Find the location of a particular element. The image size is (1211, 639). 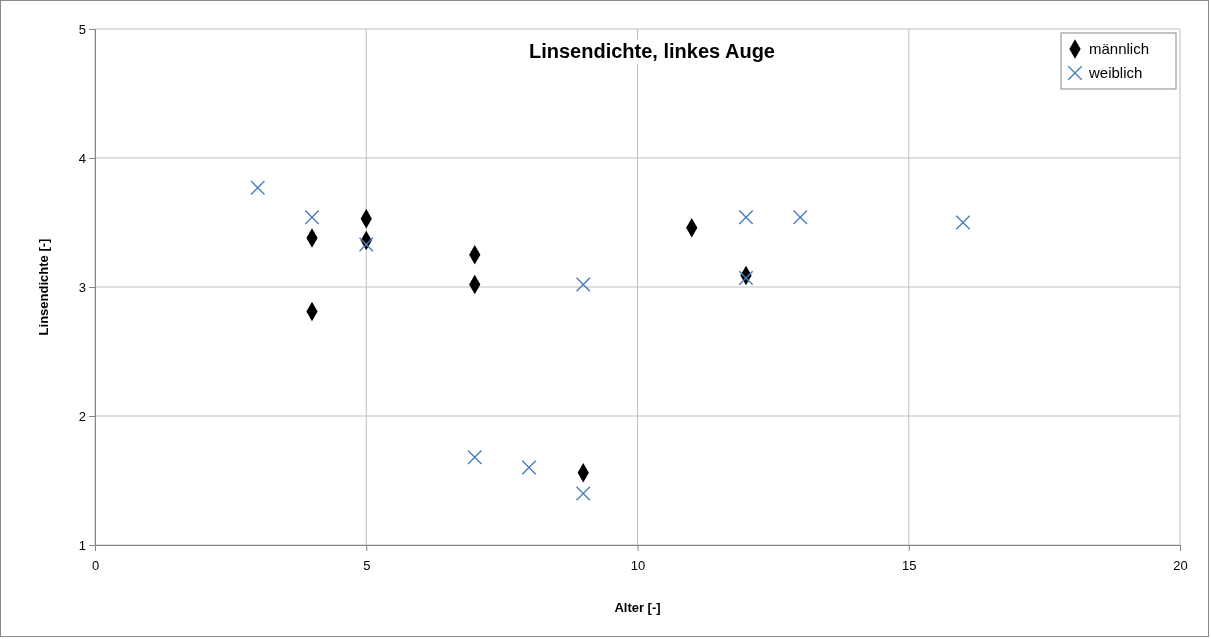

y-axis-title: Linsendichte [-] is located at coordinates (43, 287).